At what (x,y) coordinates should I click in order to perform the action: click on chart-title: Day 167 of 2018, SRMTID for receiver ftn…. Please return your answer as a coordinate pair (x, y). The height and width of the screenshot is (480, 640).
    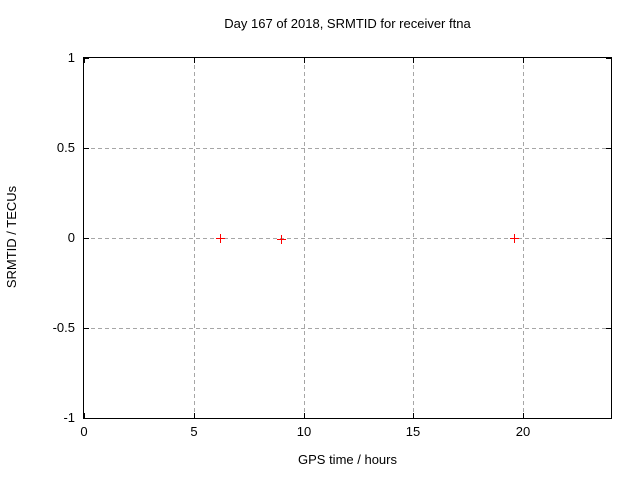
    Looking at the image, I should click on (347, 23).